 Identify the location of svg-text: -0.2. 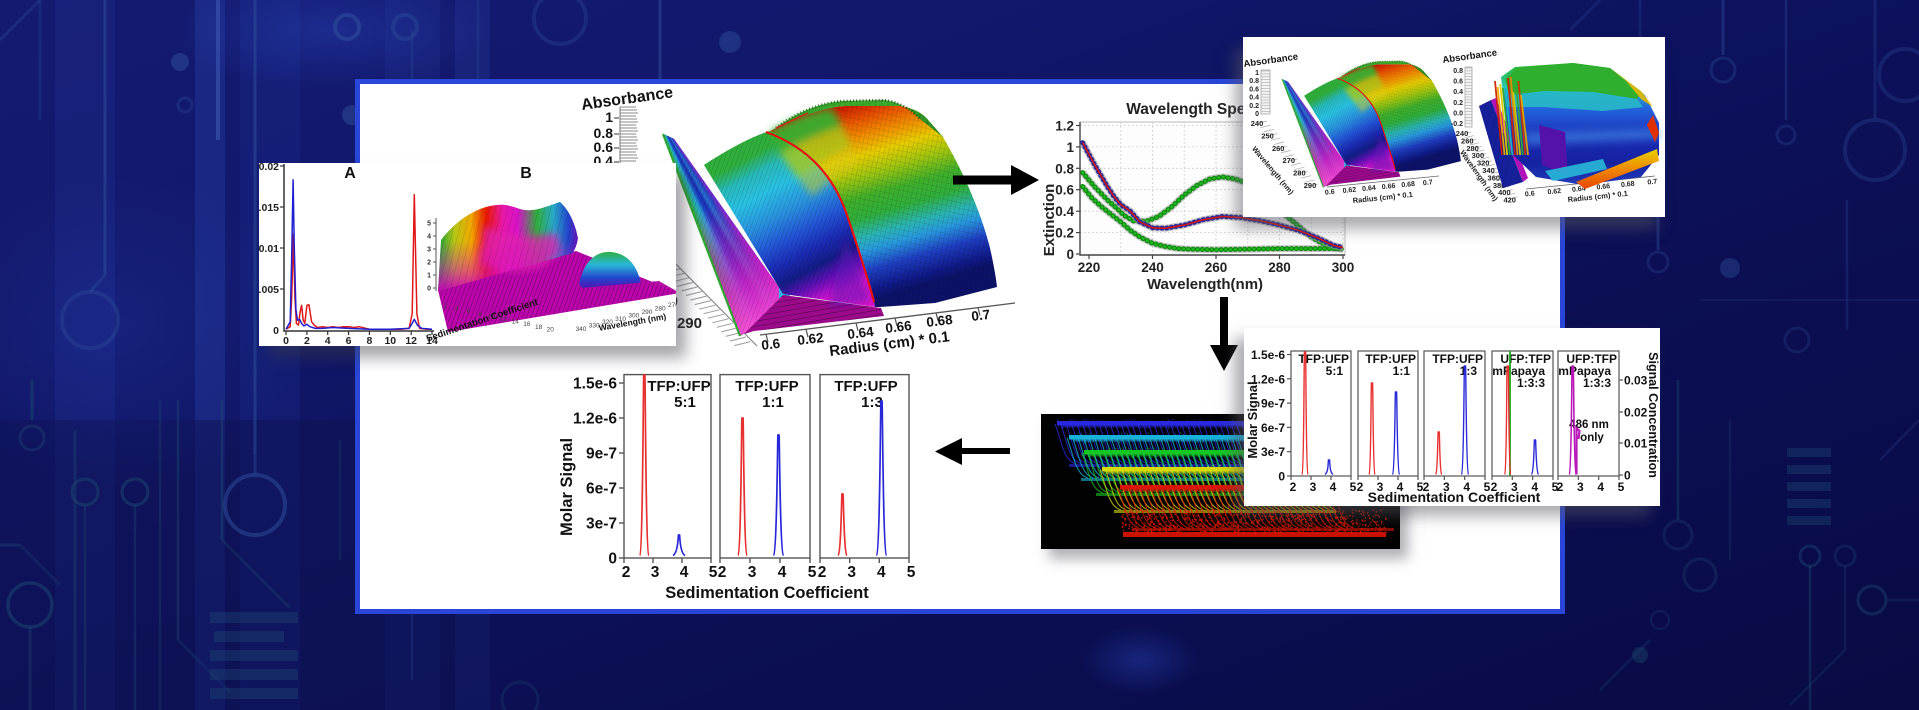
(1457, 124).